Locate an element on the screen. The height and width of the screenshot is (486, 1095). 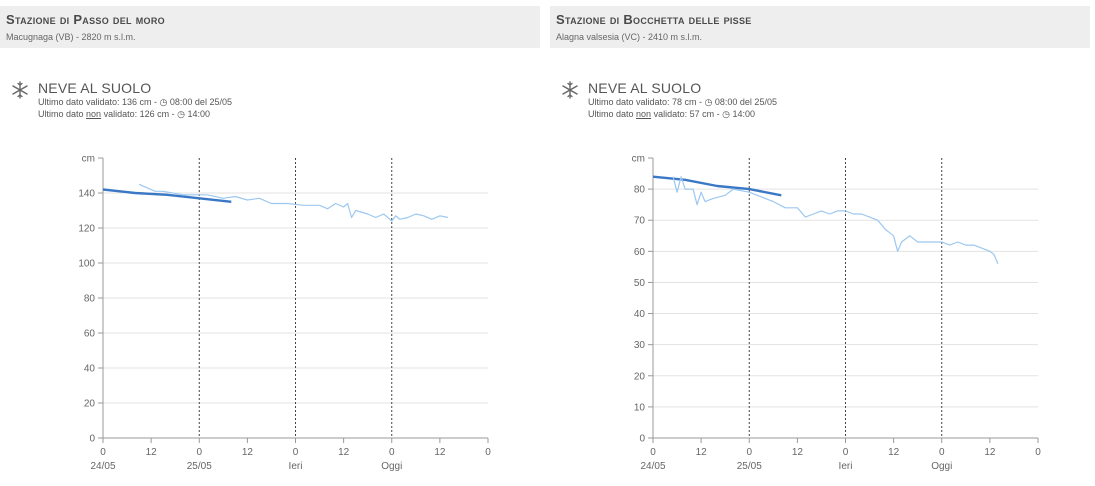
y-tick-label: 140 is located at coordinates (86, 194).